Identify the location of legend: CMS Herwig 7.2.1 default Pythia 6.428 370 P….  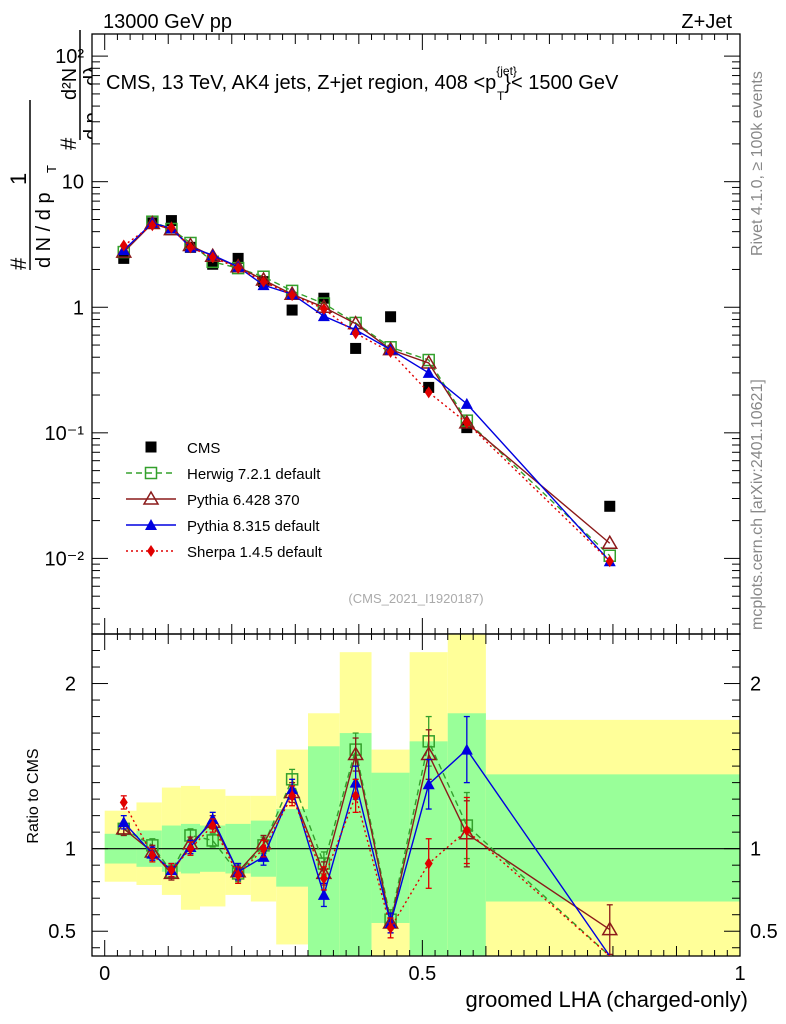
(224, 500).